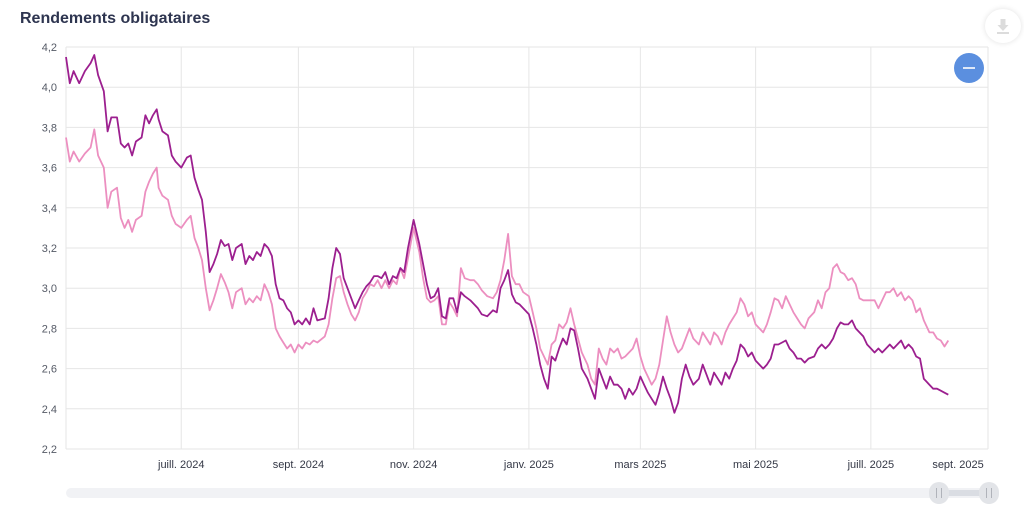 The height and width of the screenshot is (512, 1024). What do you see at coordinates (640, 465) in the screenshot?
I see `x-tick-label: mars 2025` at bounding box center [640, 465].